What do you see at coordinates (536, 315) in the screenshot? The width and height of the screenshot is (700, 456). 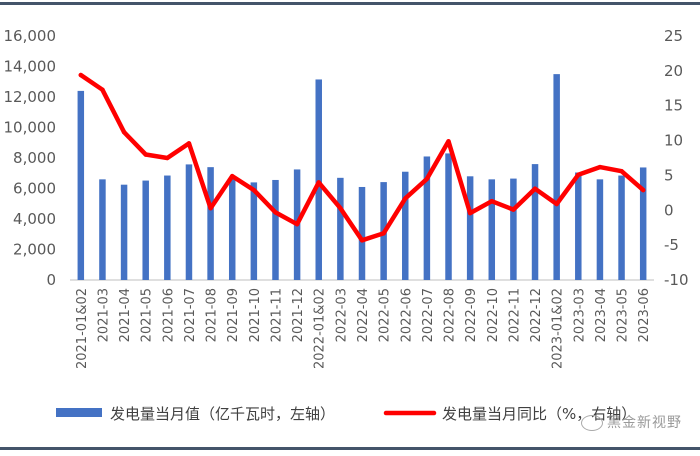 I see `x-axis-tick-label: 2022-12` at bounding box center [536, 315].